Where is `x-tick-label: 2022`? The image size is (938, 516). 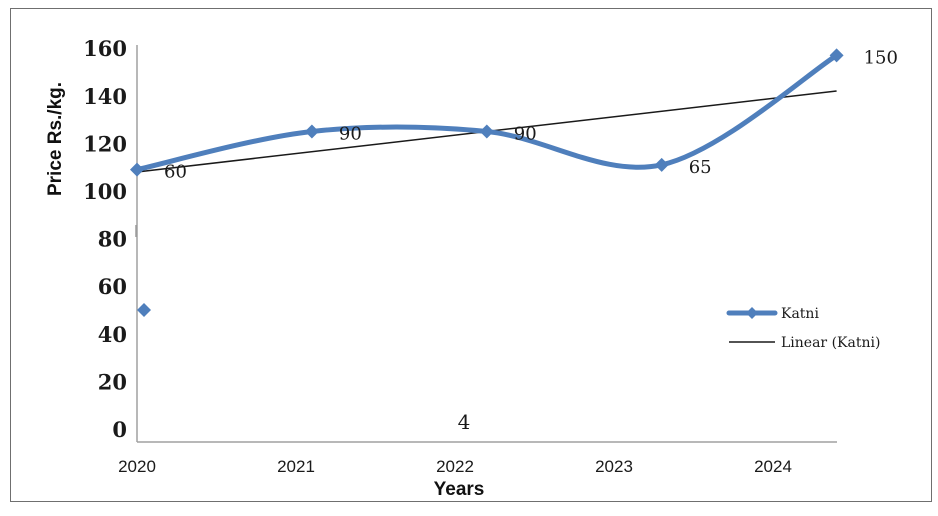 x-tick-label: 2022 is located at coordinates (455, 466).